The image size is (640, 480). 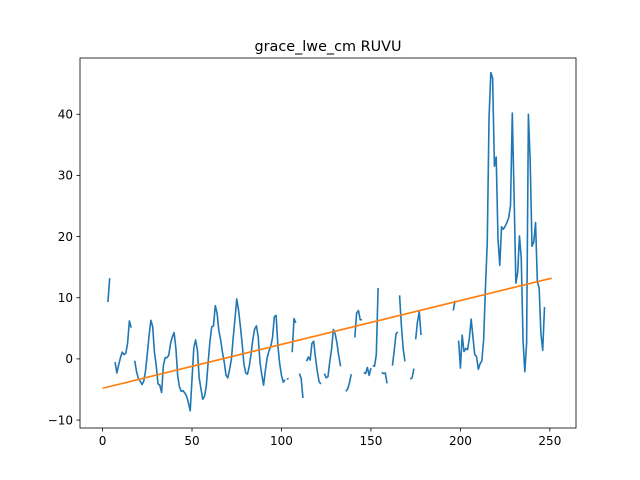 What do you see at coordinates (370, 441) in the screenshot?
I see `x-tick-label: 150` at bounding box center [370, 441].